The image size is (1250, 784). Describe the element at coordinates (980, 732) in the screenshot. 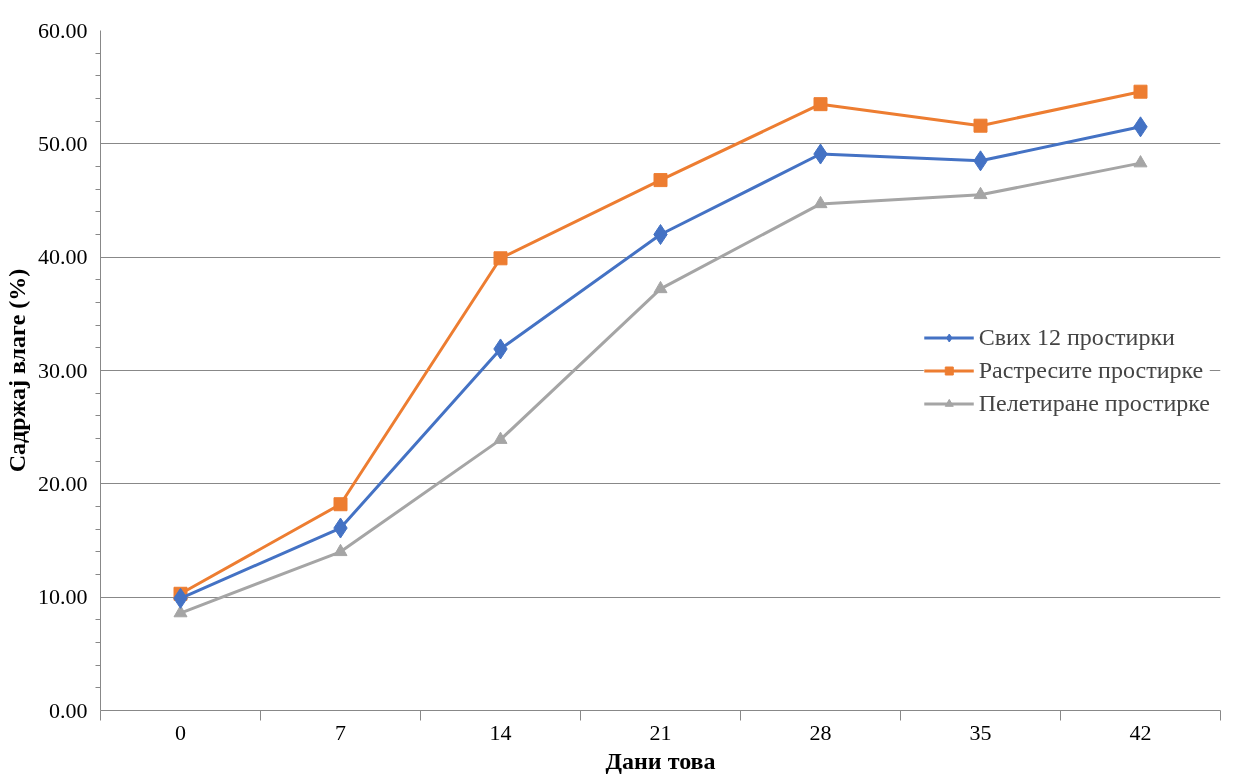

I see `x-tick-label: 35` at that location.